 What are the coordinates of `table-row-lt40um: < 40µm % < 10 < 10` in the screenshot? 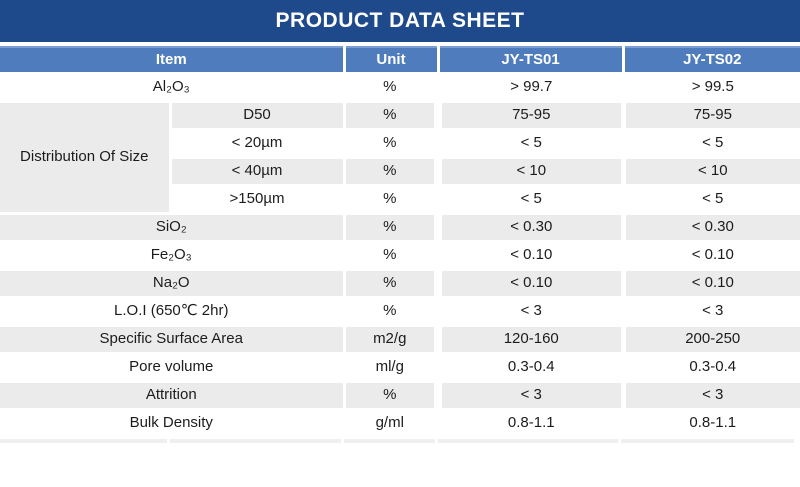 It's located at (400, 171).